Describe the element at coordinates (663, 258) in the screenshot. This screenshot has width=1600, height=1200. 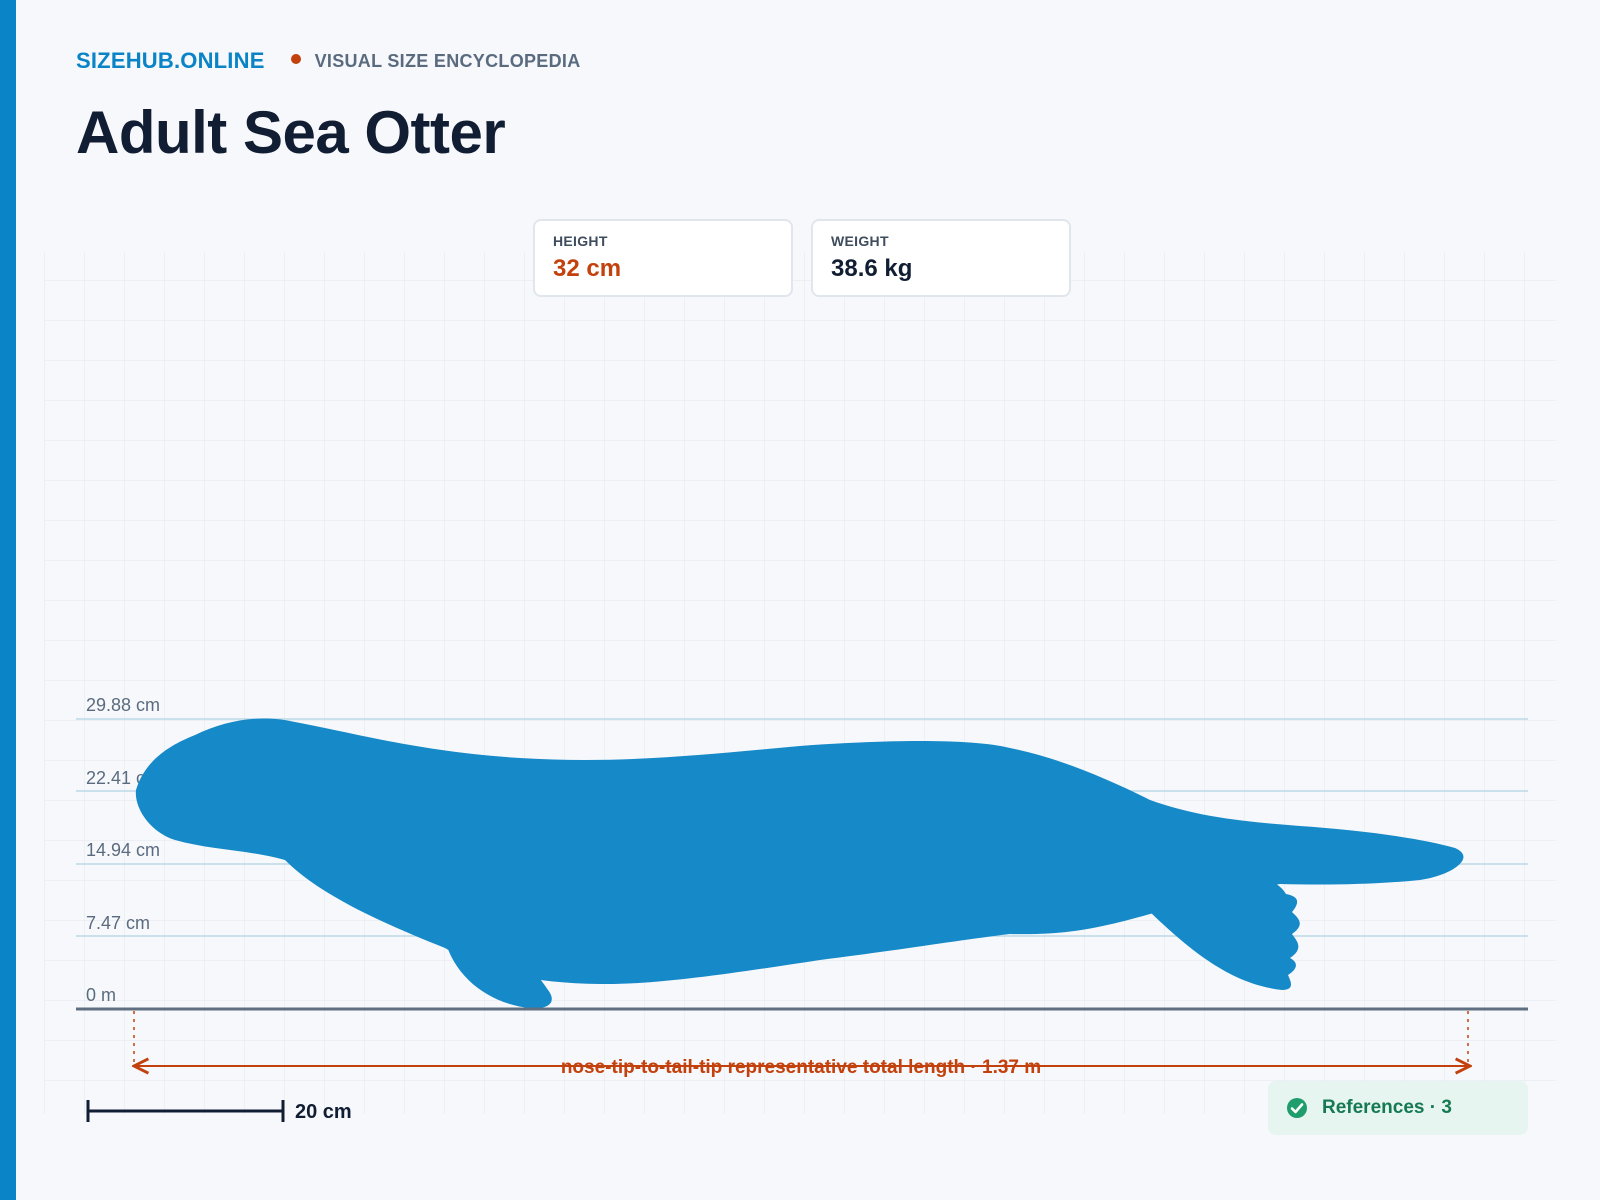
I see `height-card: HEIGHT 32 cm` at that location.